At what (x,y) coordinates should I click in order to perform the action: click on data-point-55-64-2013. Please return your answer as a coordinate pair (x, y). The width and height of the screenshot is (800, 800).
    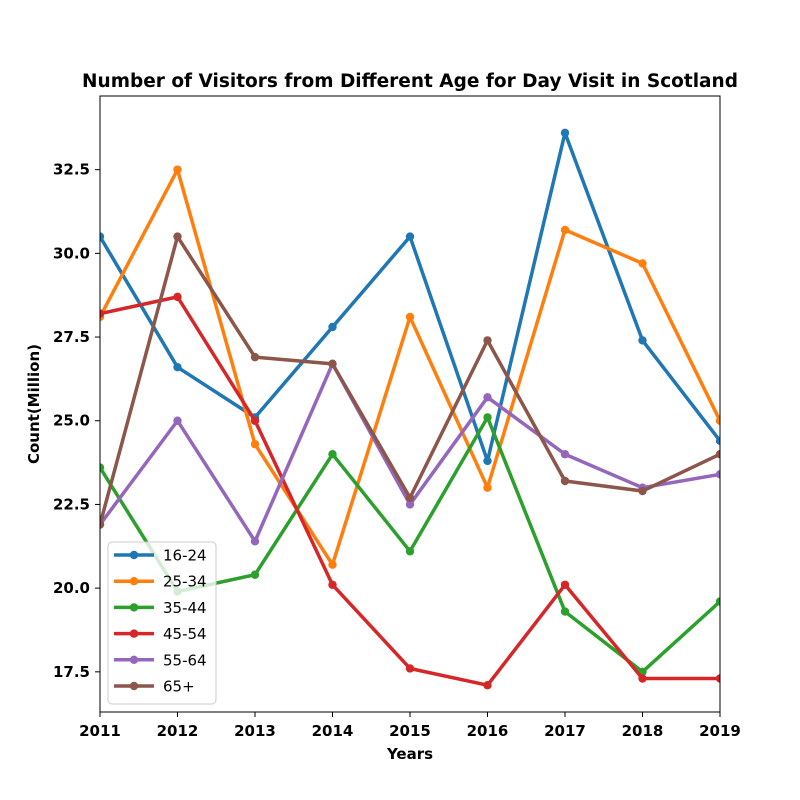
    Looking at the image, I should click on (255, 541).